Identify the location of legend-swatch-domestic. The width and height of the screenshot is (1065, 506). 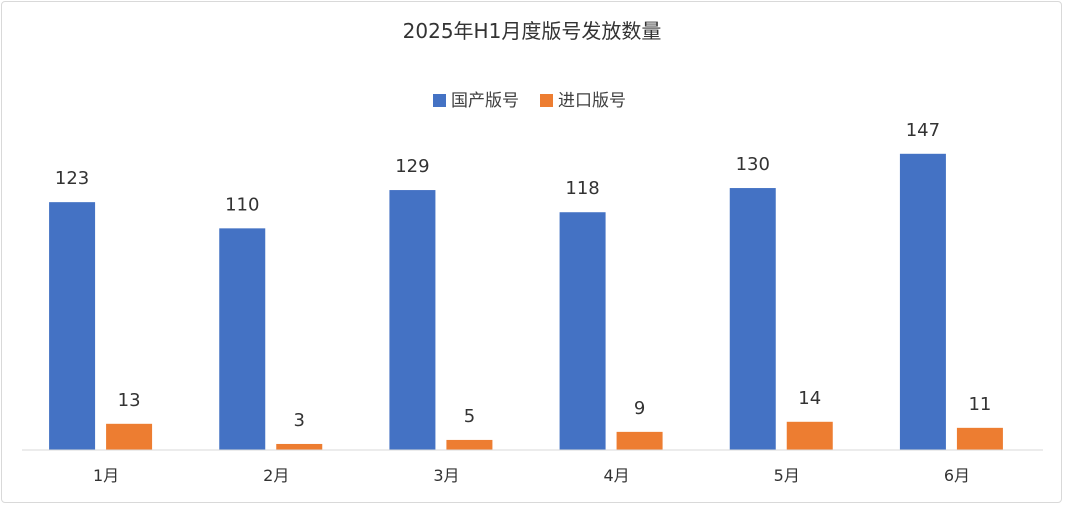
(439, 100).